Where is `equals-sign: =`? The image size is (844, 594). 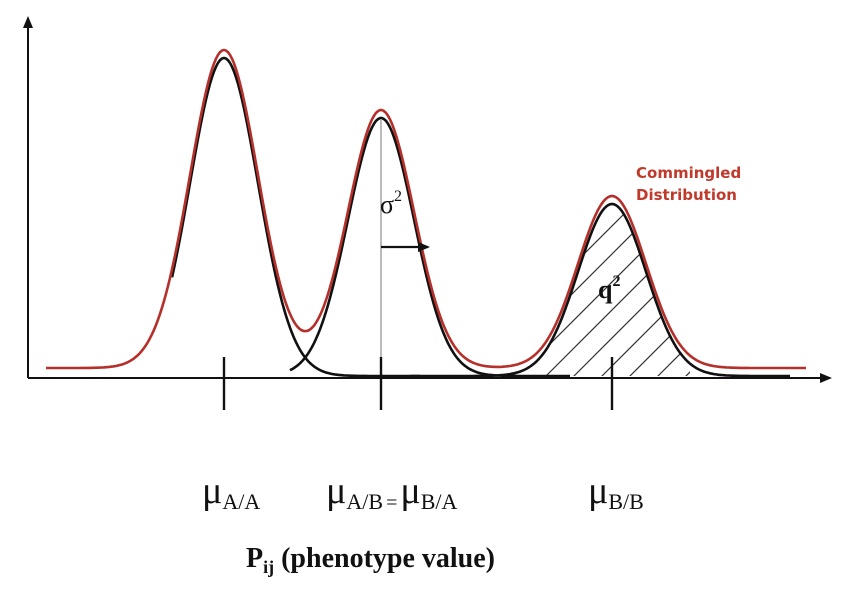 equals-sign: = is located at coordinates (392, 503).